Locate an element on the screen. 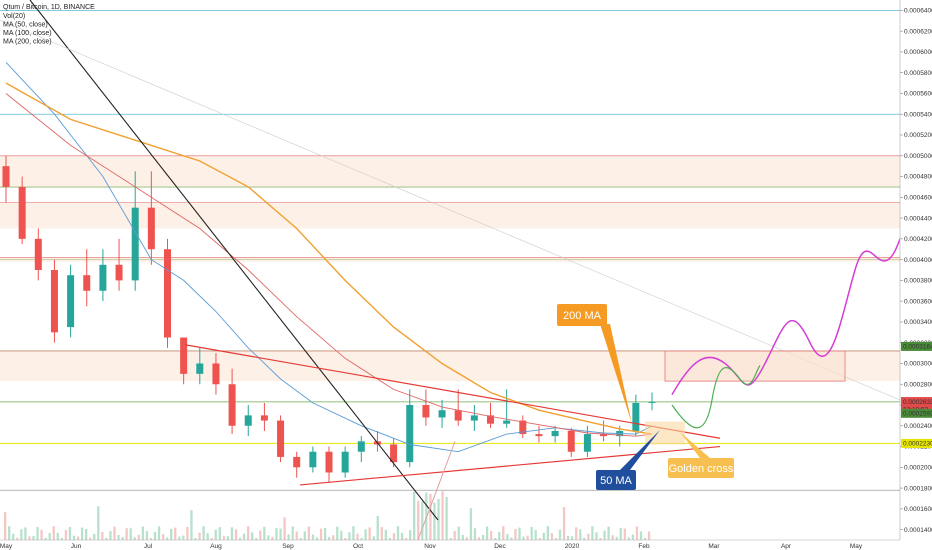 Image resolution: width=932 pixels, height=550 pixels. time-axis: May Jun Jul Aug Sep Oct Nov Dec 2020 Feb Mar Apr May is located at coordinates (450, 544).